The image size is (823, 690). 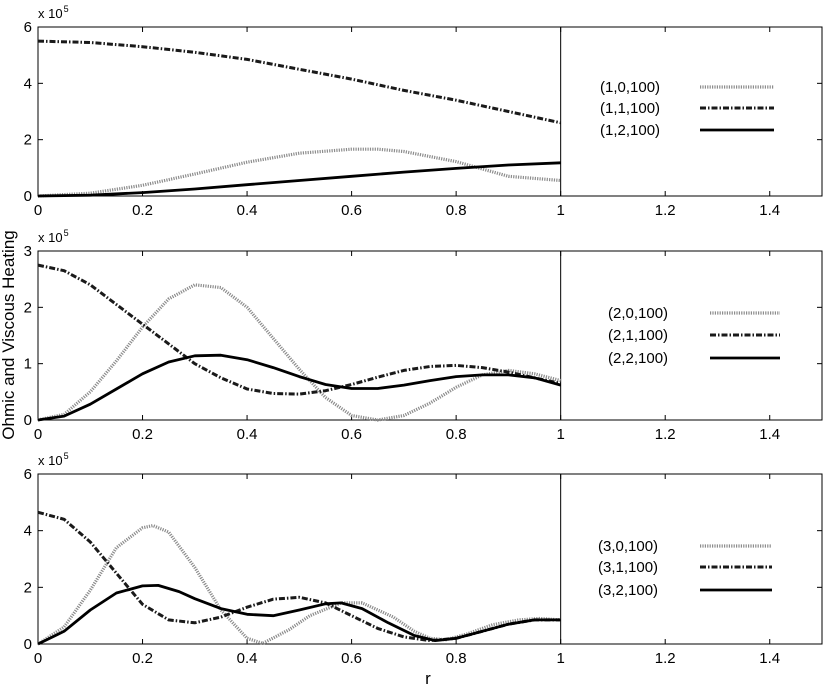 I want to click on legend-label: (3,2,100), so click(x=628, y=590).